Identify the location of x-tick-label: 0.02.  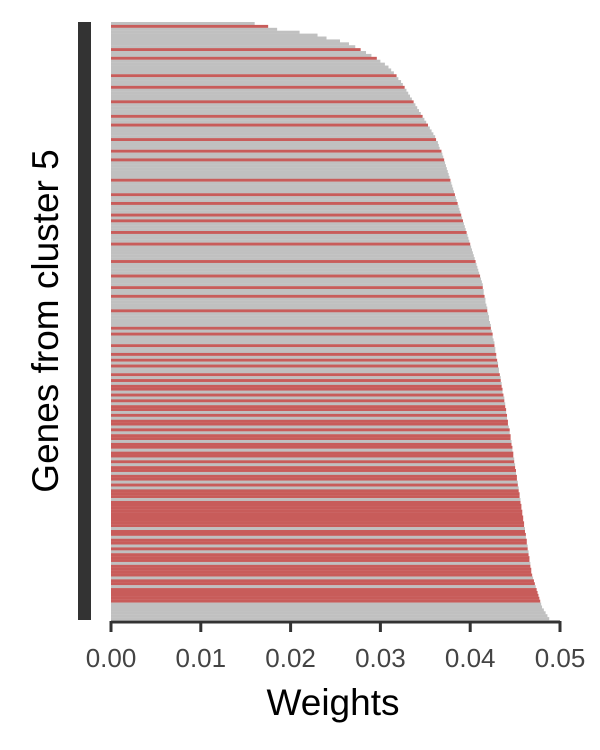
(290, 658).